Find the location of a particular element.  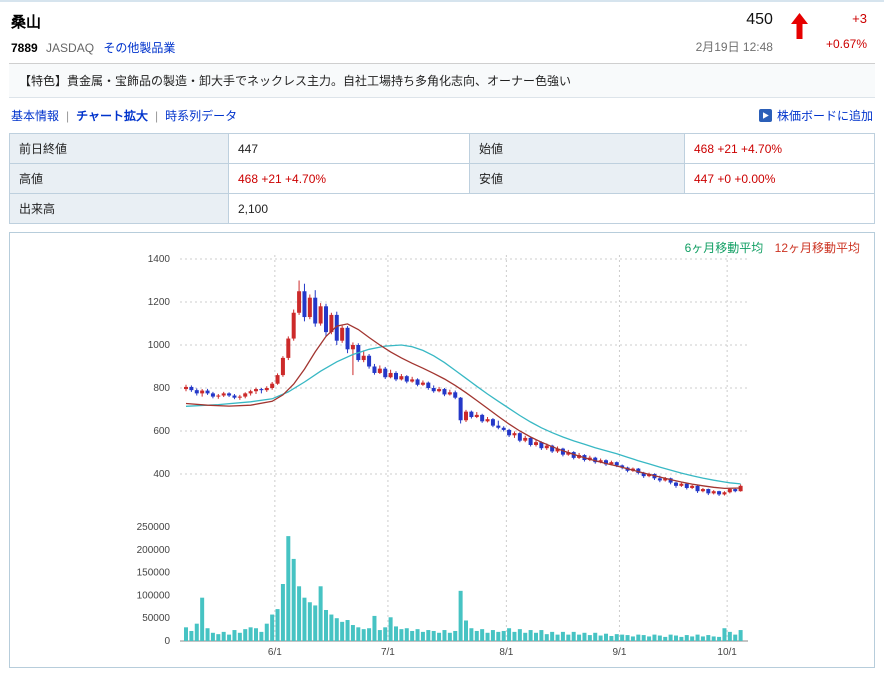

nav-item-basic-info: 基本情報 is located at coordinates (35, 116).